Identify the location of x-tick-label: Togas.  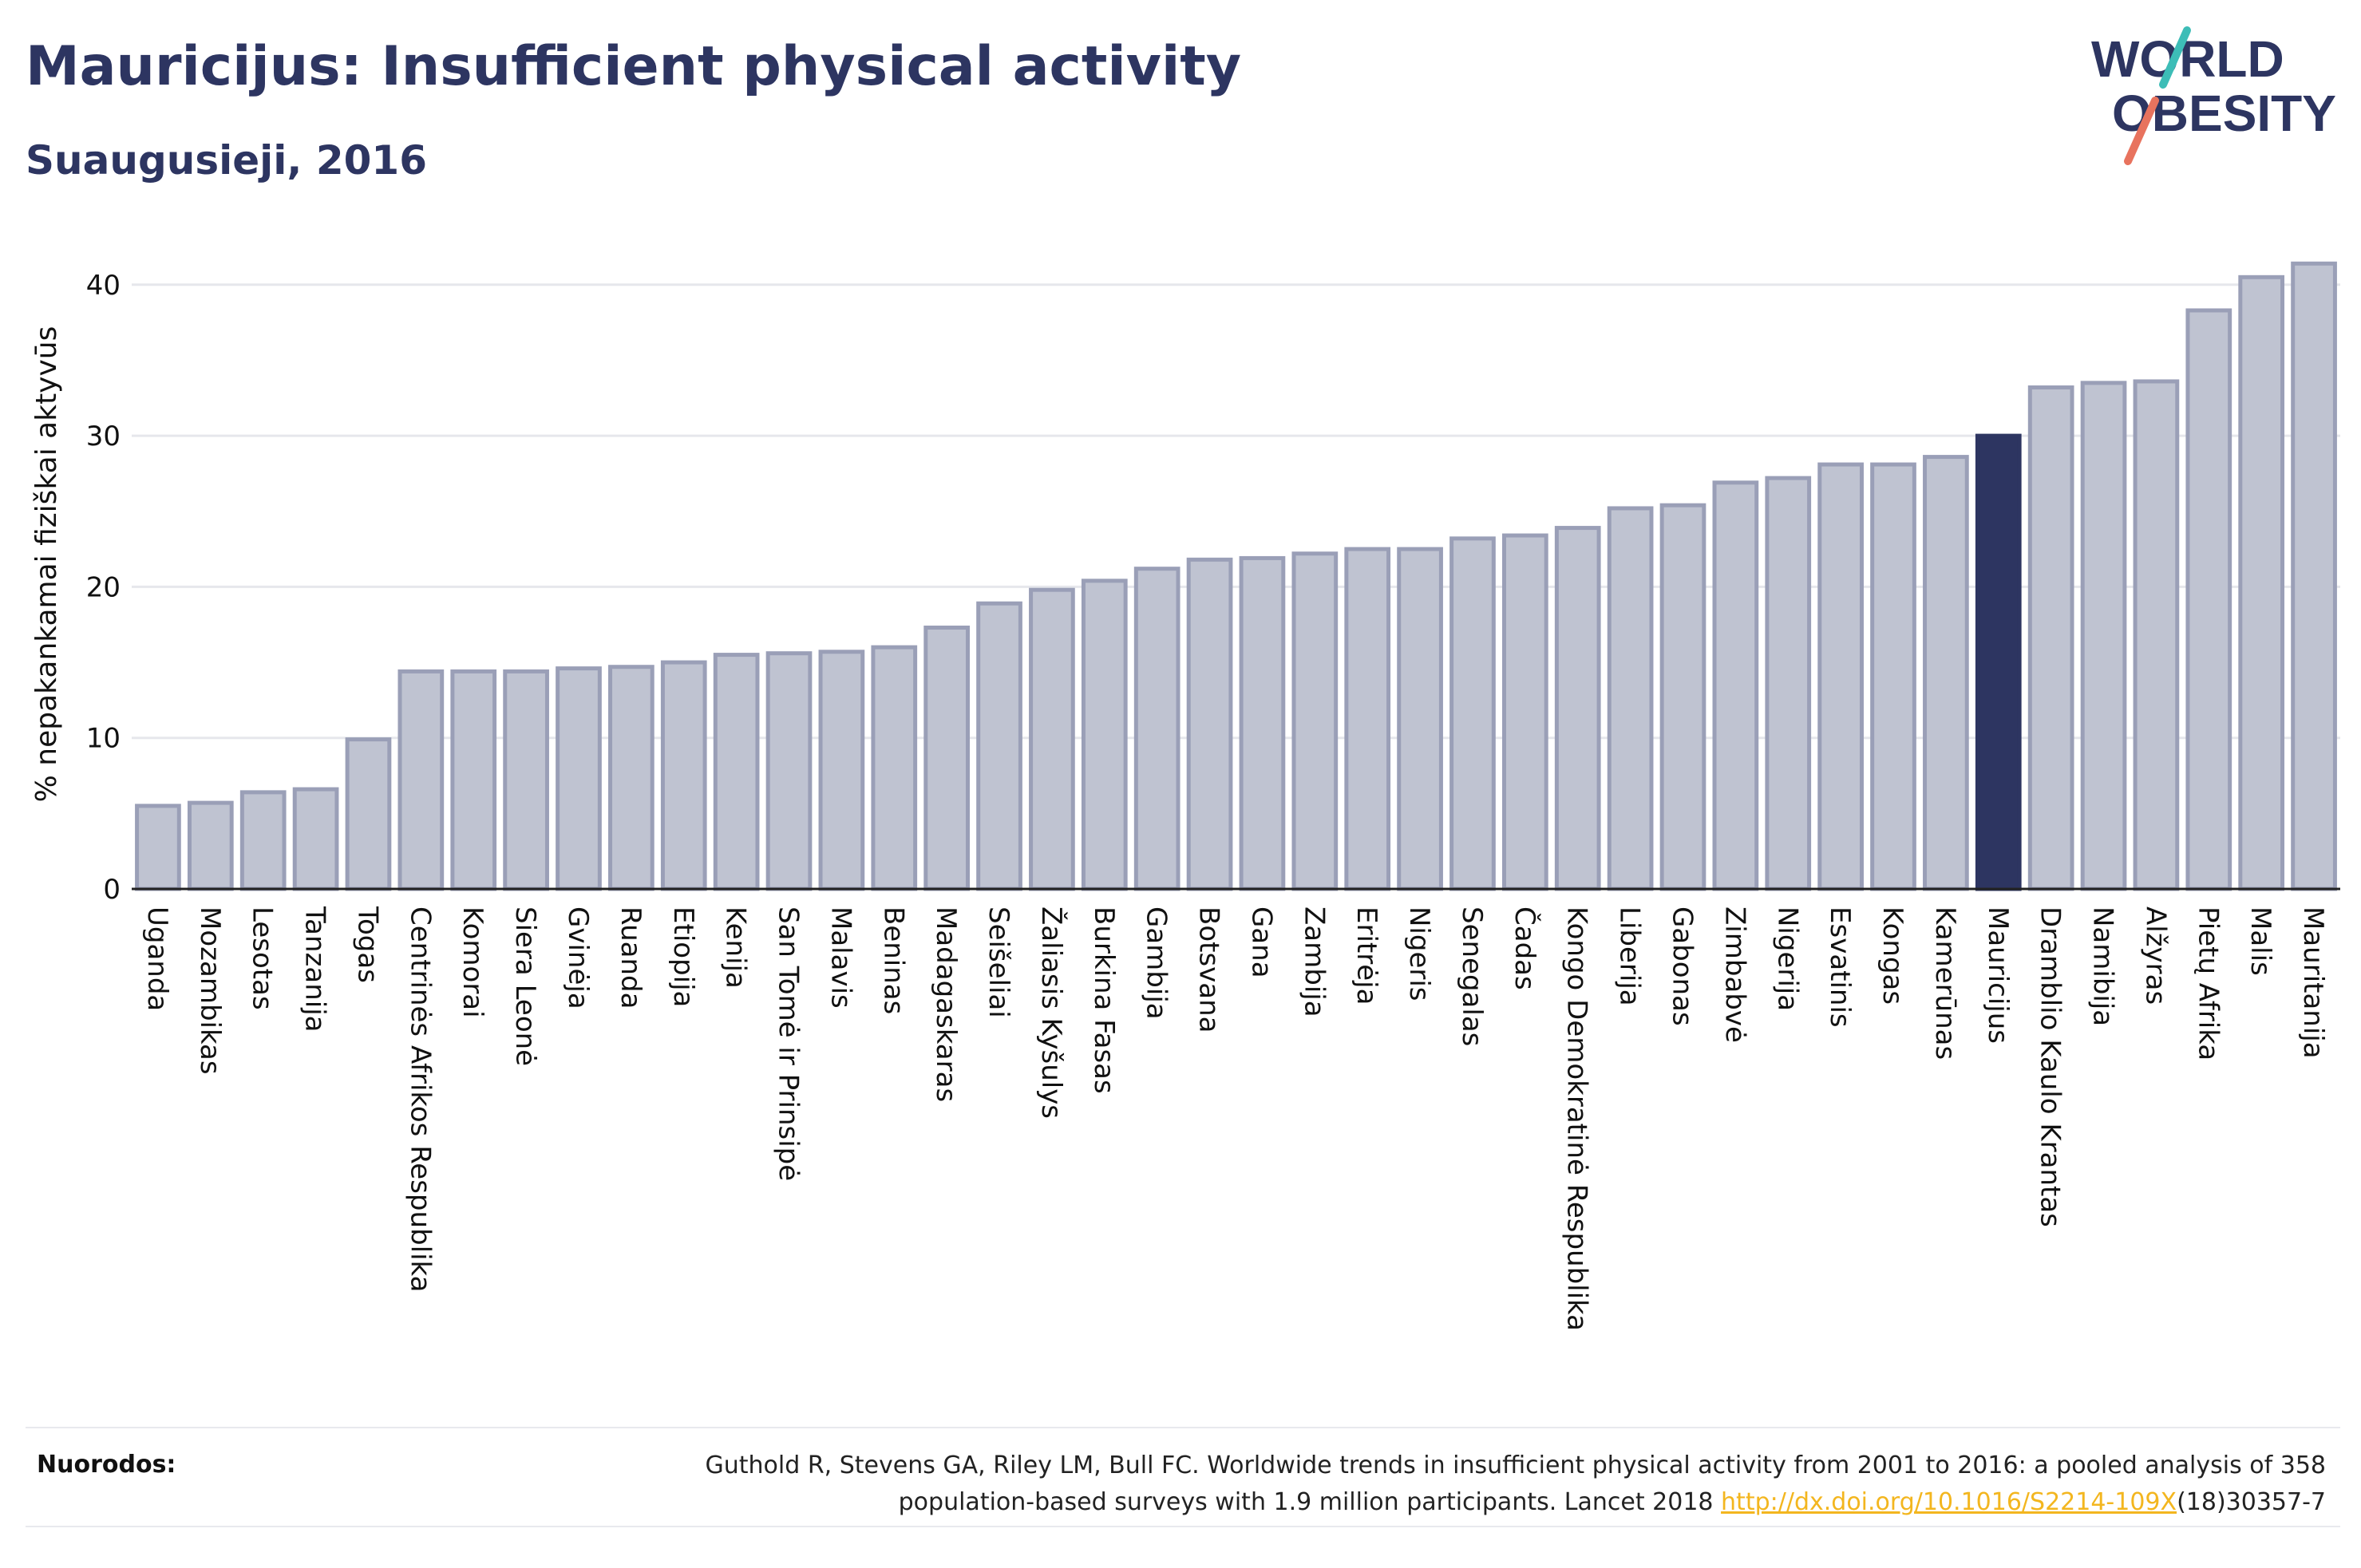
(367, 944).